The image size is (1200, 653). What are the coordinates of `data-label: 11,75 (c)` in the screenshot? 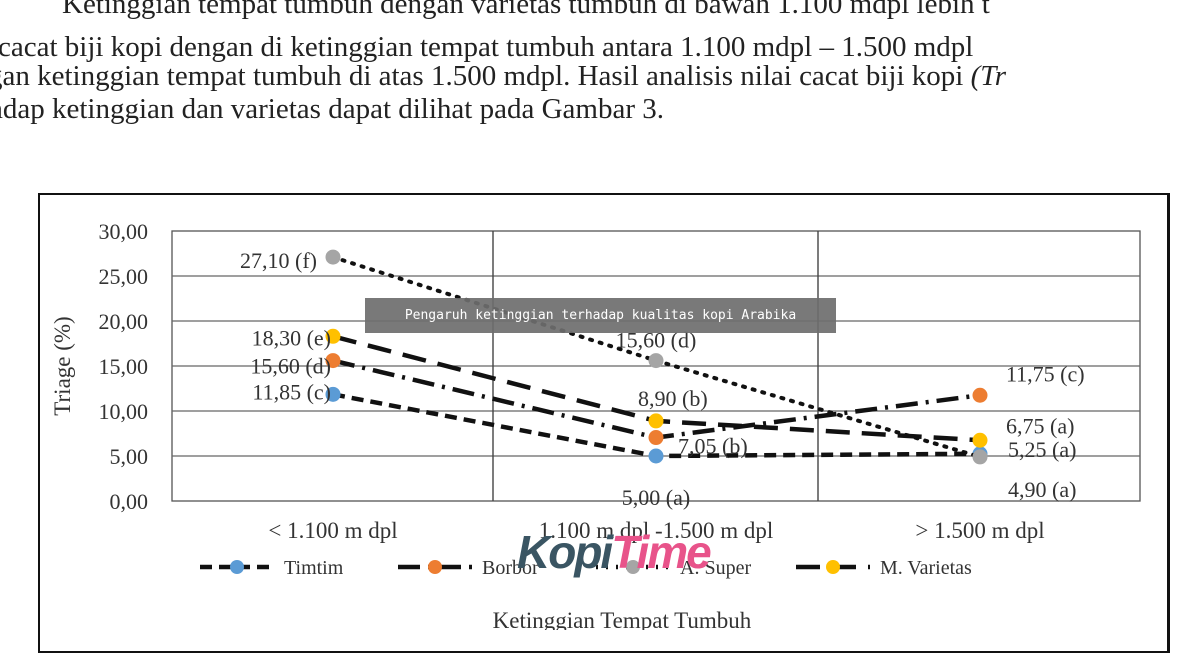 It's located at (1045, 373).